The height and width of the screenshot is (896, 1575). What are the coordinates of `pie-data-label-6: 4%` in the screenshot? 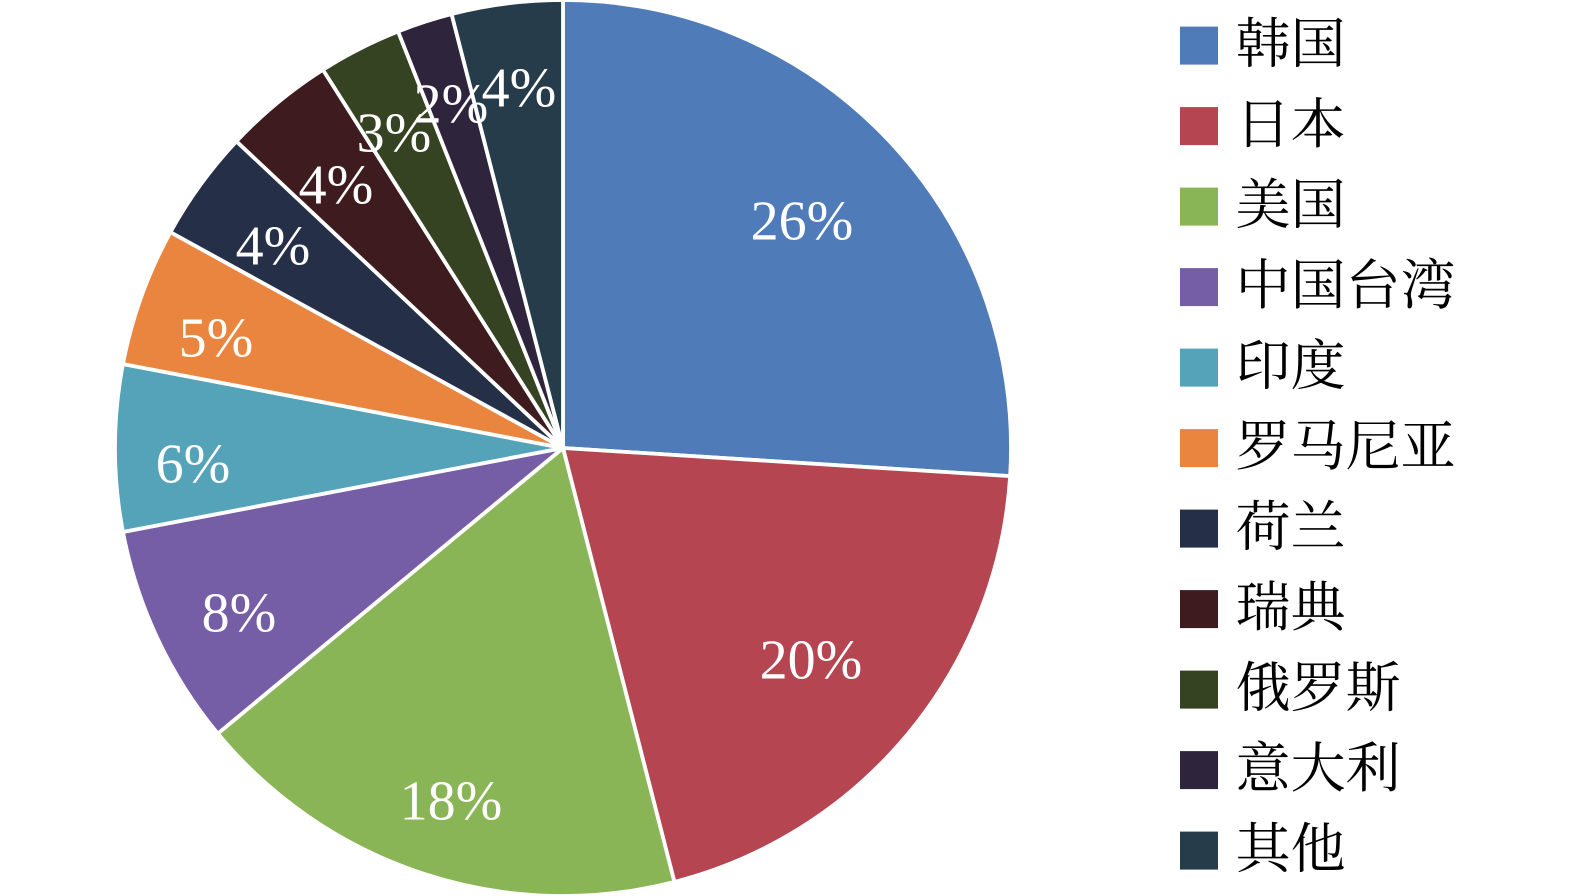 It's located at (273, 246).